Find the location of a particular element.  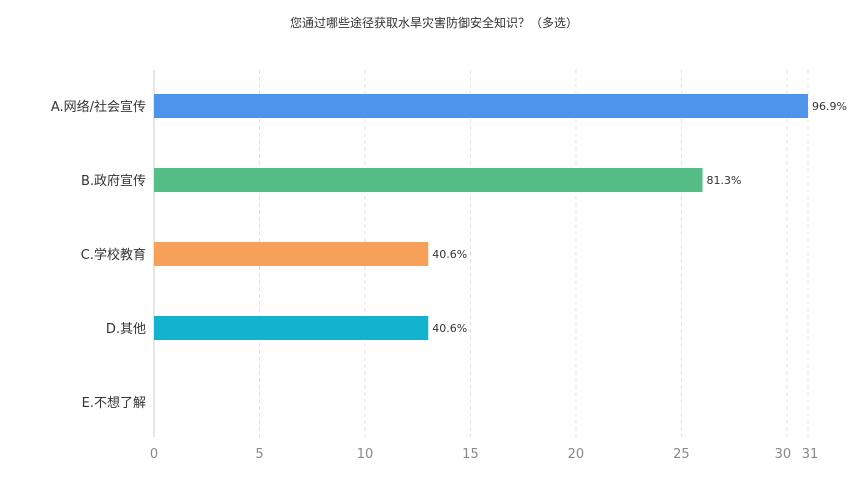

x-tick-label: 31 is located at coordinates (810, 454).